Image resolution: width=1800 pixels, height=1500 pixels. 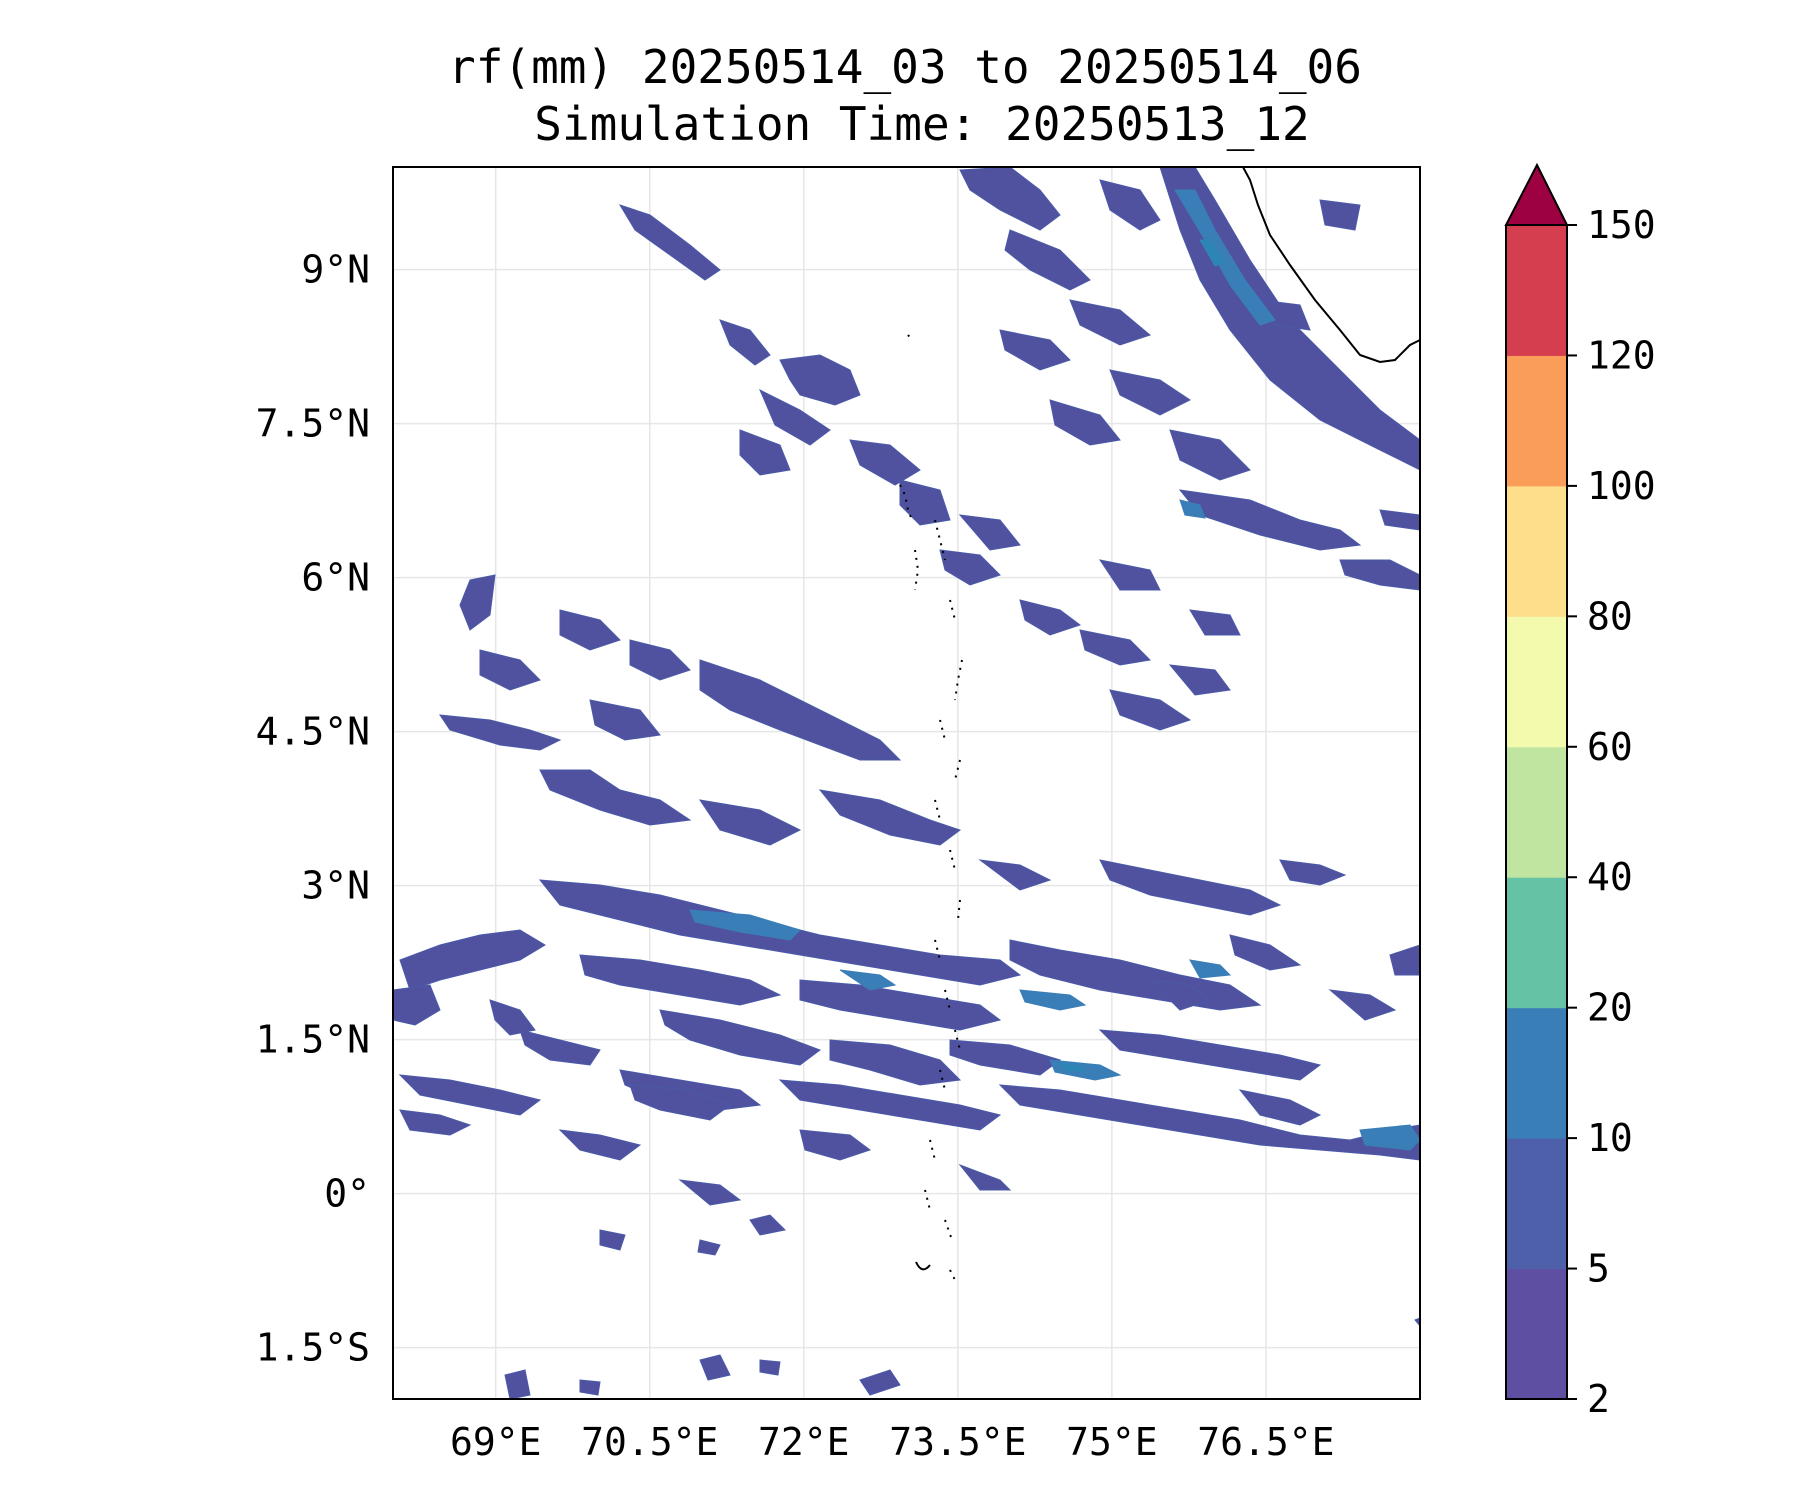 What do you see at coordinates (1610, 747) in the screenshot?
I see `colorbar-tick-label: 60` at bounding box center [1610, 747].